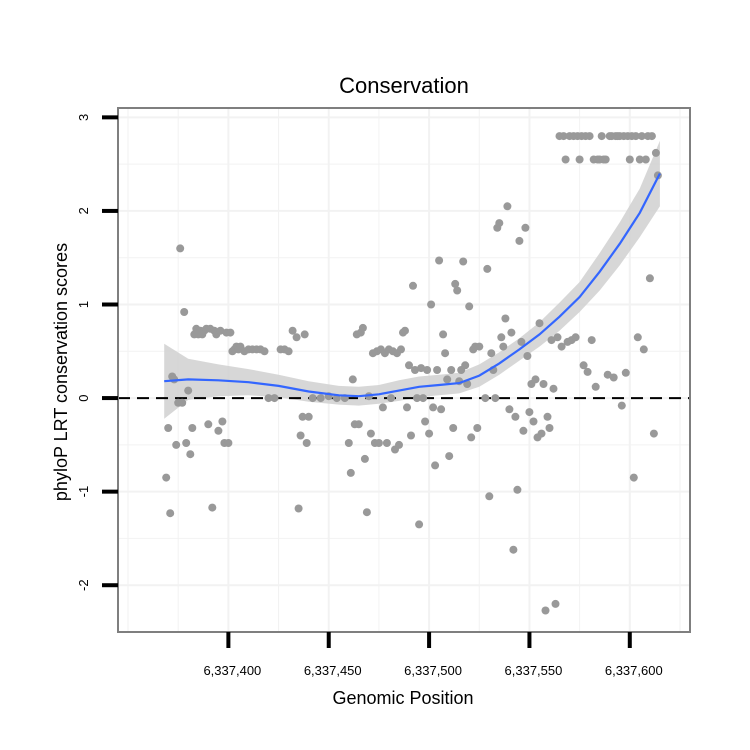  I want to click on x-tick-label: 6,337,450, so click(333, 670).